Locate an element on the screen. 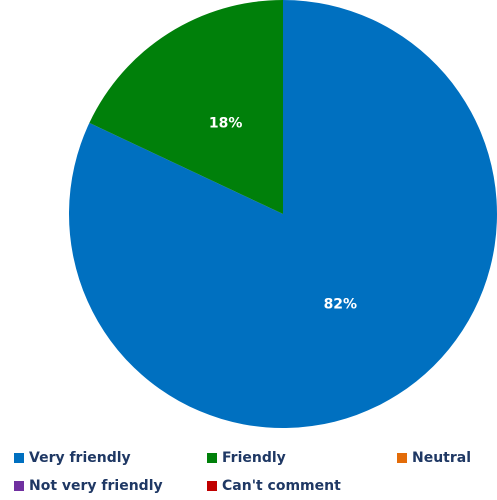 The width and height of the screenshot is (497, 500). data-label: 18% is located at coordinates (226, 124).